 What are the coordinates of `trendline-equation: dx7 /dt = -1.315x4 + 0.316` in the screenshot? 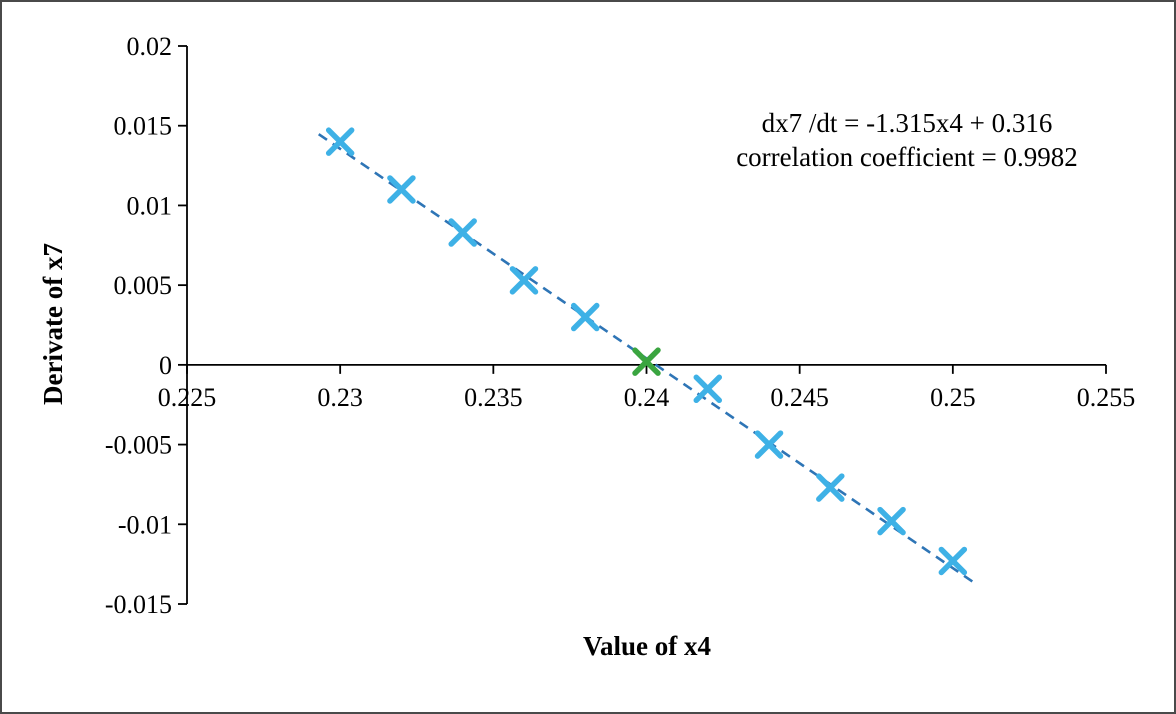 It's located at (907, 123).